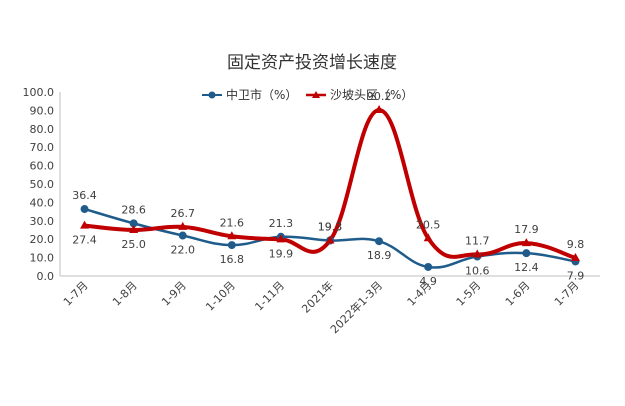 The image size is (625, 406). Describe the element at coordinates (232, 259) in the screenshot. I see `data-label-series-1: 16.8` at that location.